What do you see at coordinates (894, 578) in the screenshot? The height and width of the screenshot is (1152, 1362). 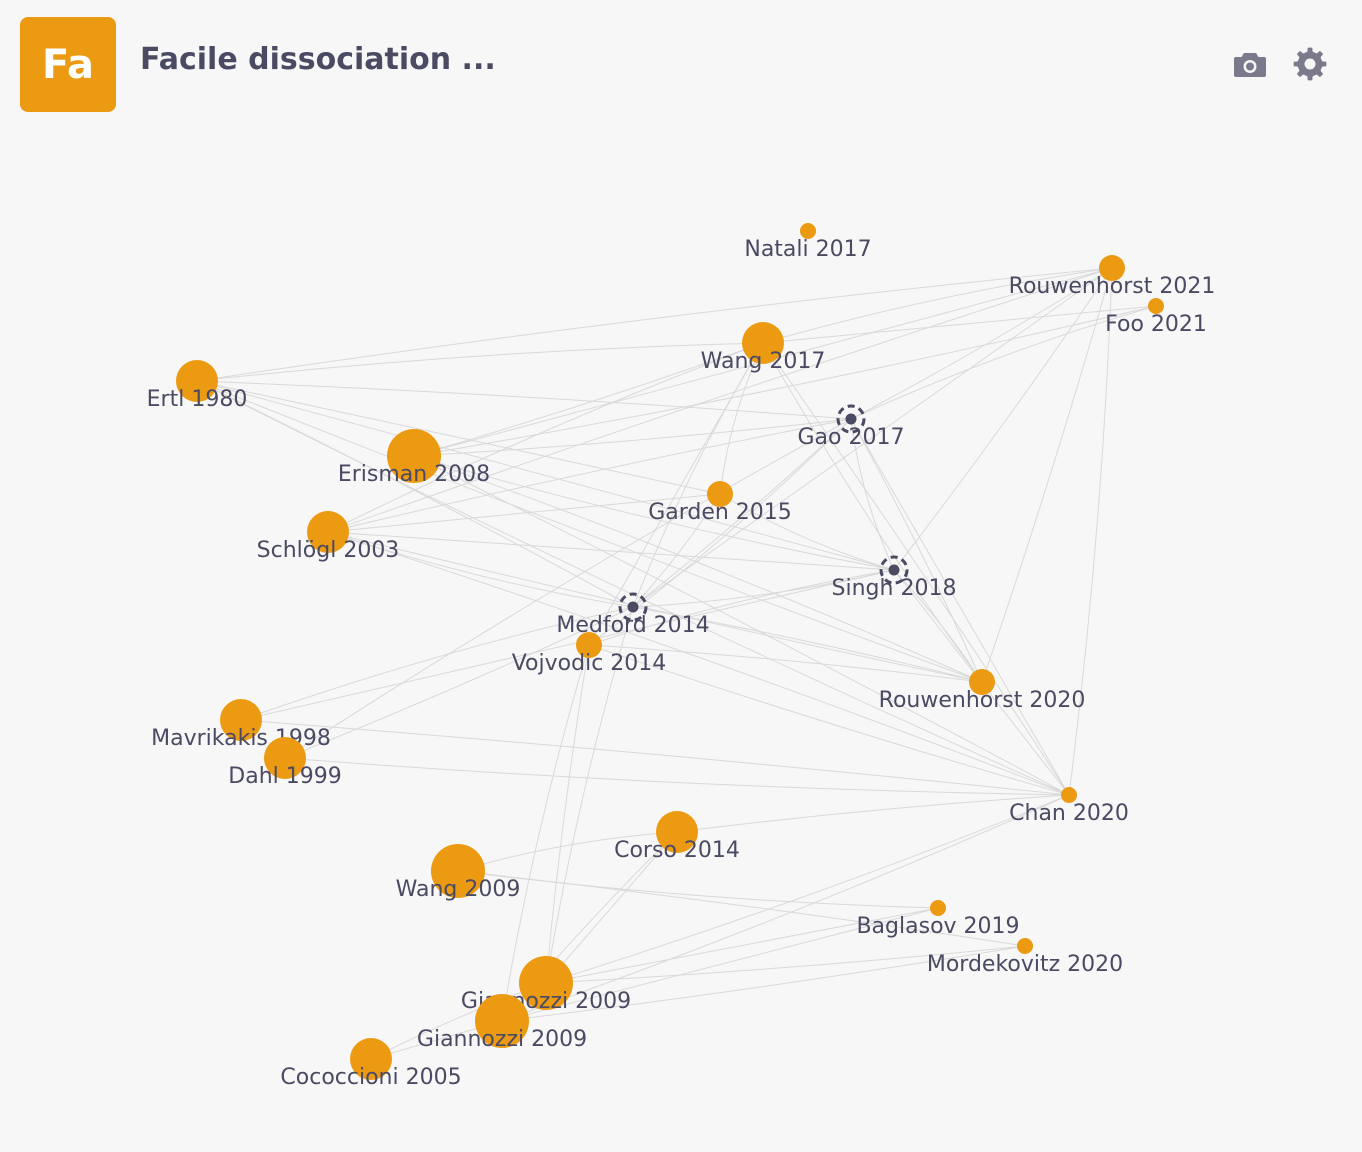 I see `graph-node-singh2018: Singh 2018` at bounding box center [894, 578].